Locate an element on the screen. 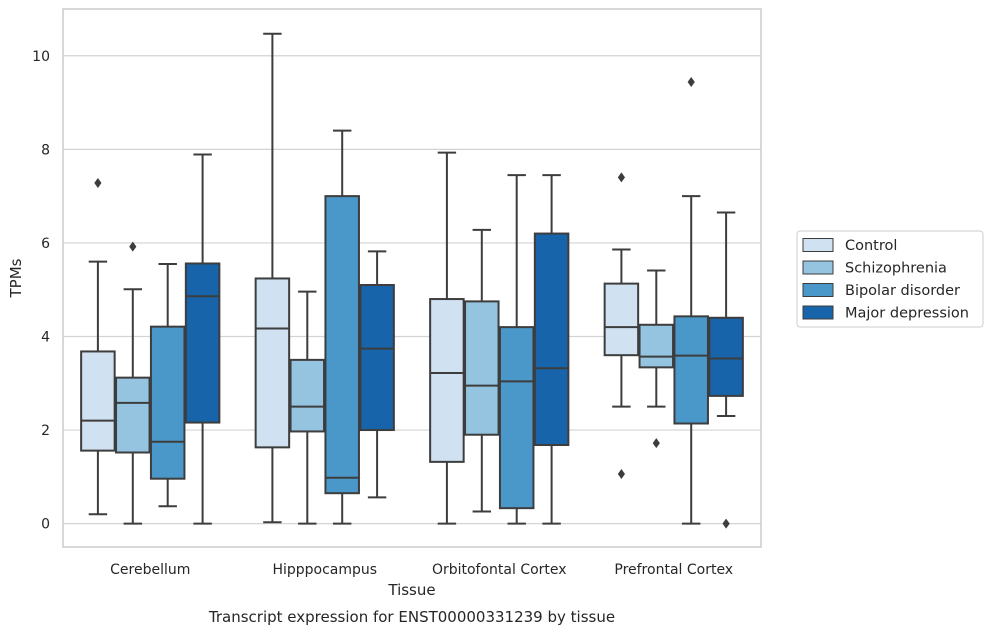 The image size is (992, 634). x-tick-label: Cerebellum is located at coordinates (150, 570).